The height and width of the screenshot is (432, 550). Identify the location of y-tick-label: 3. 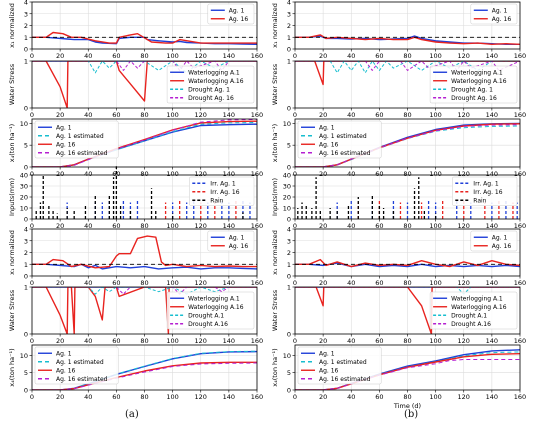
(26, 14).